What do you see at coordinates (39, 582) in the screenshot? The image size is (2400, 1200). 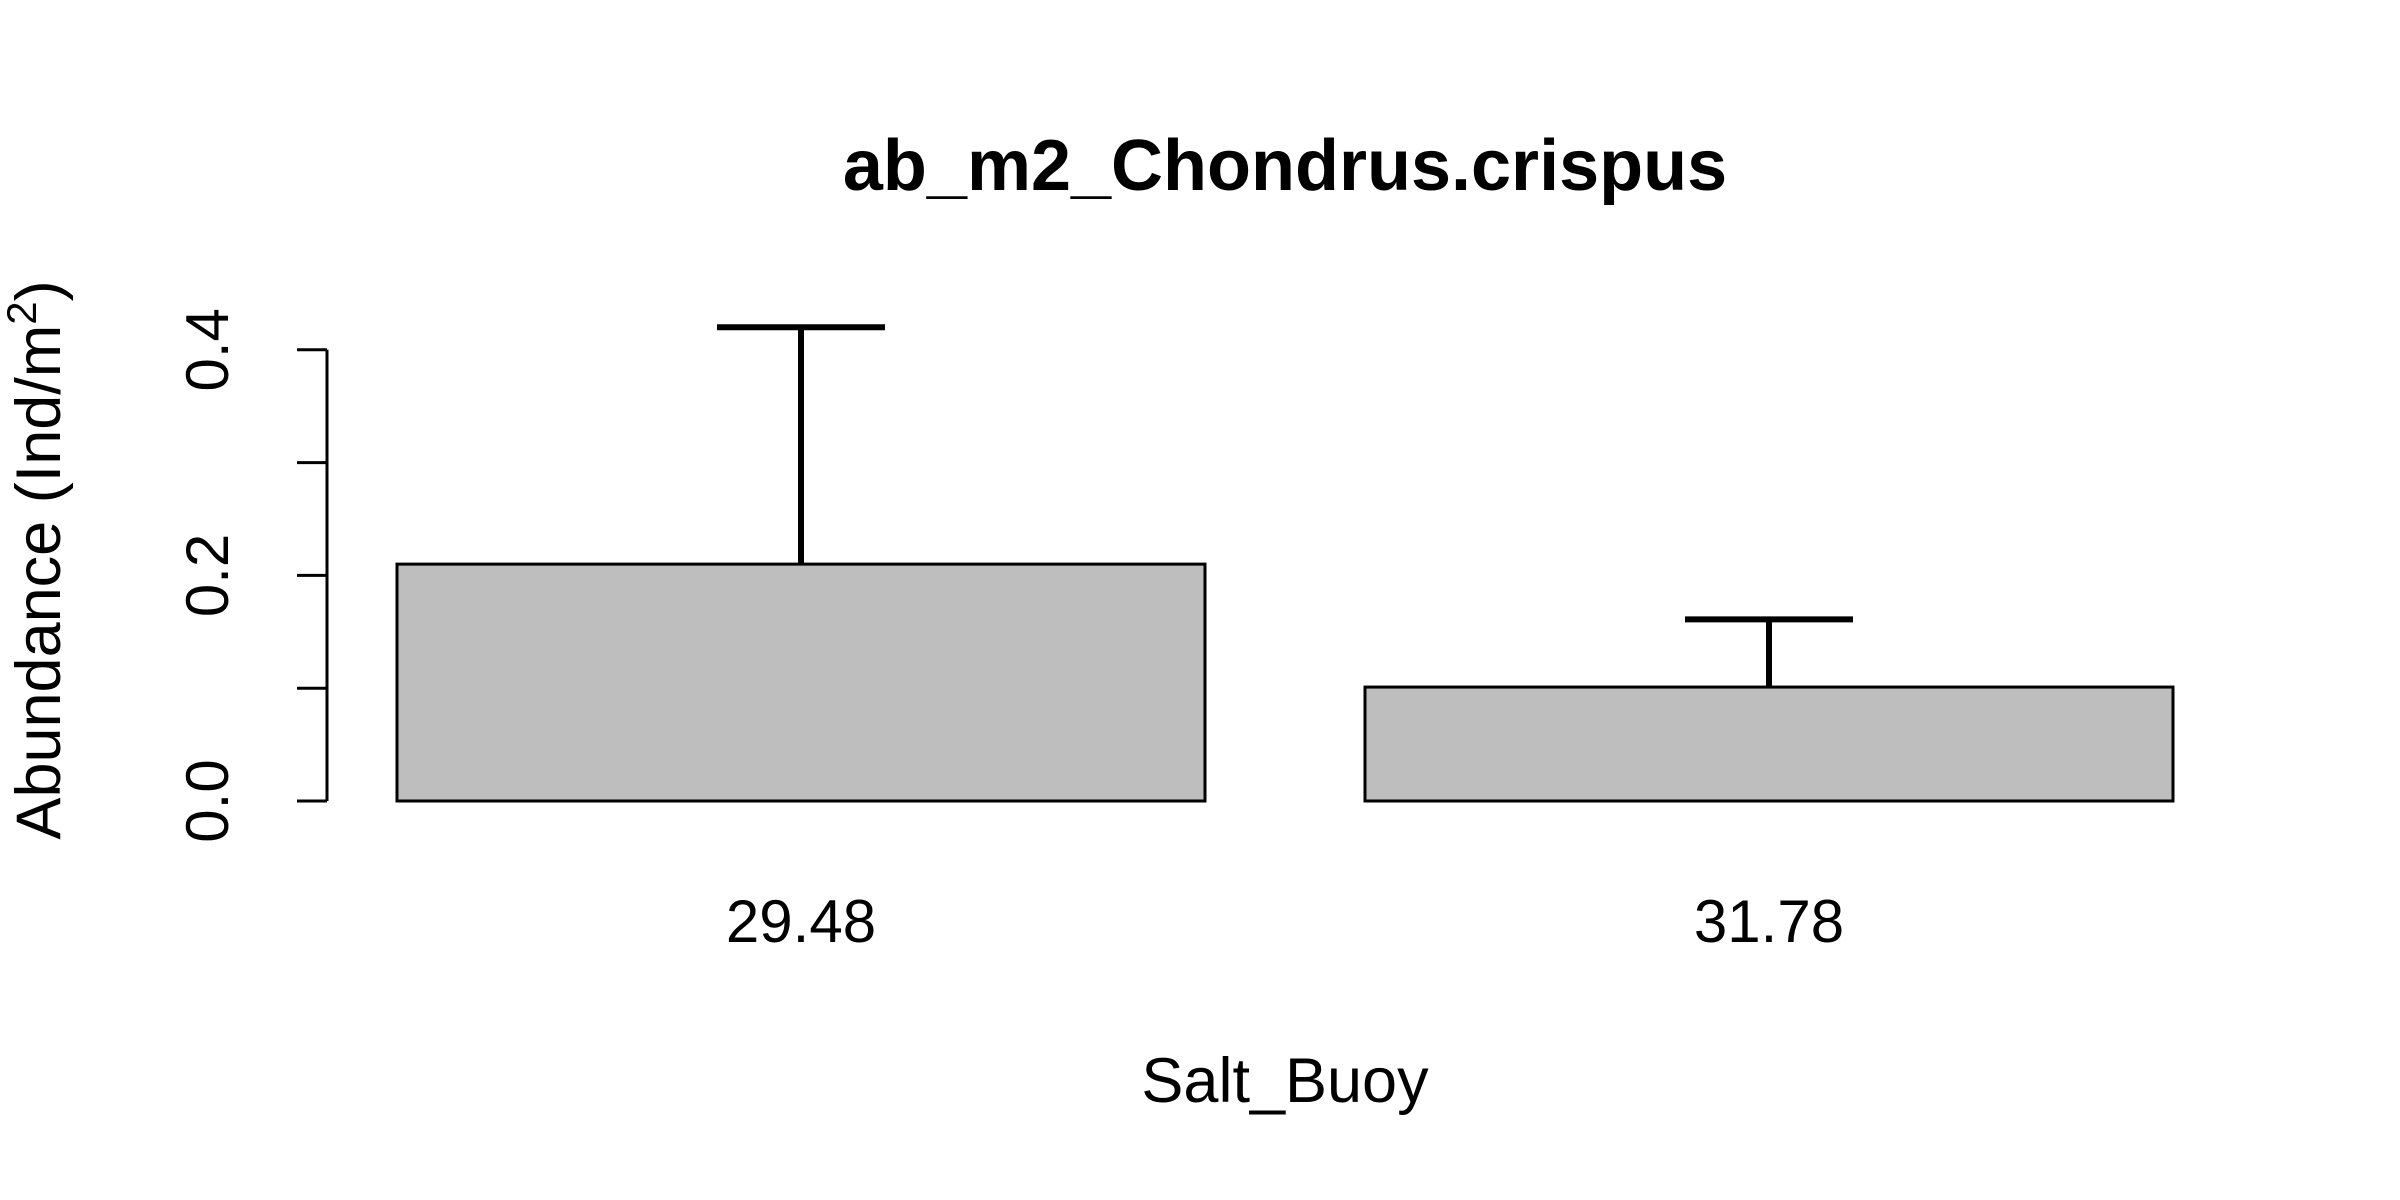 I see `y-axis-label-text: Abundance (Ind/m` at bounding box center [39, 582].